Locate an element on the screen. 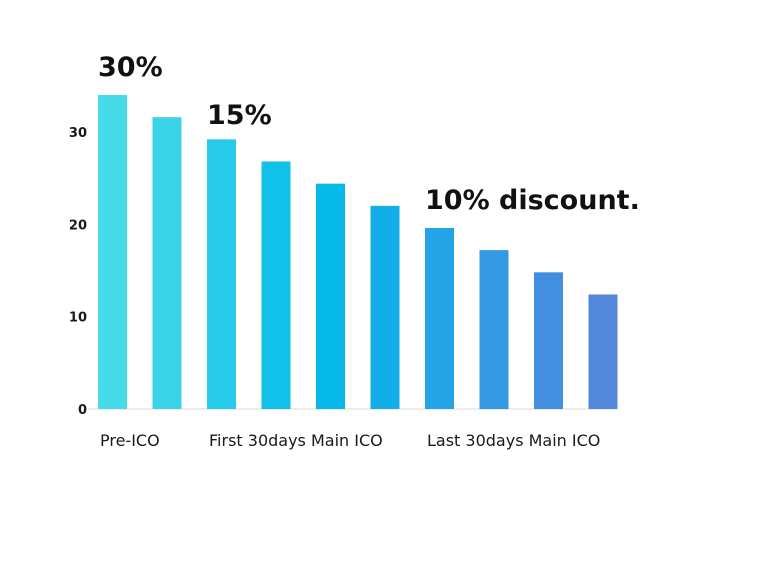 Image resolution: width=768 pixels, height=576 pixels. x-category-label: Last 30days Main ICO is located at coordinates (513, 440).